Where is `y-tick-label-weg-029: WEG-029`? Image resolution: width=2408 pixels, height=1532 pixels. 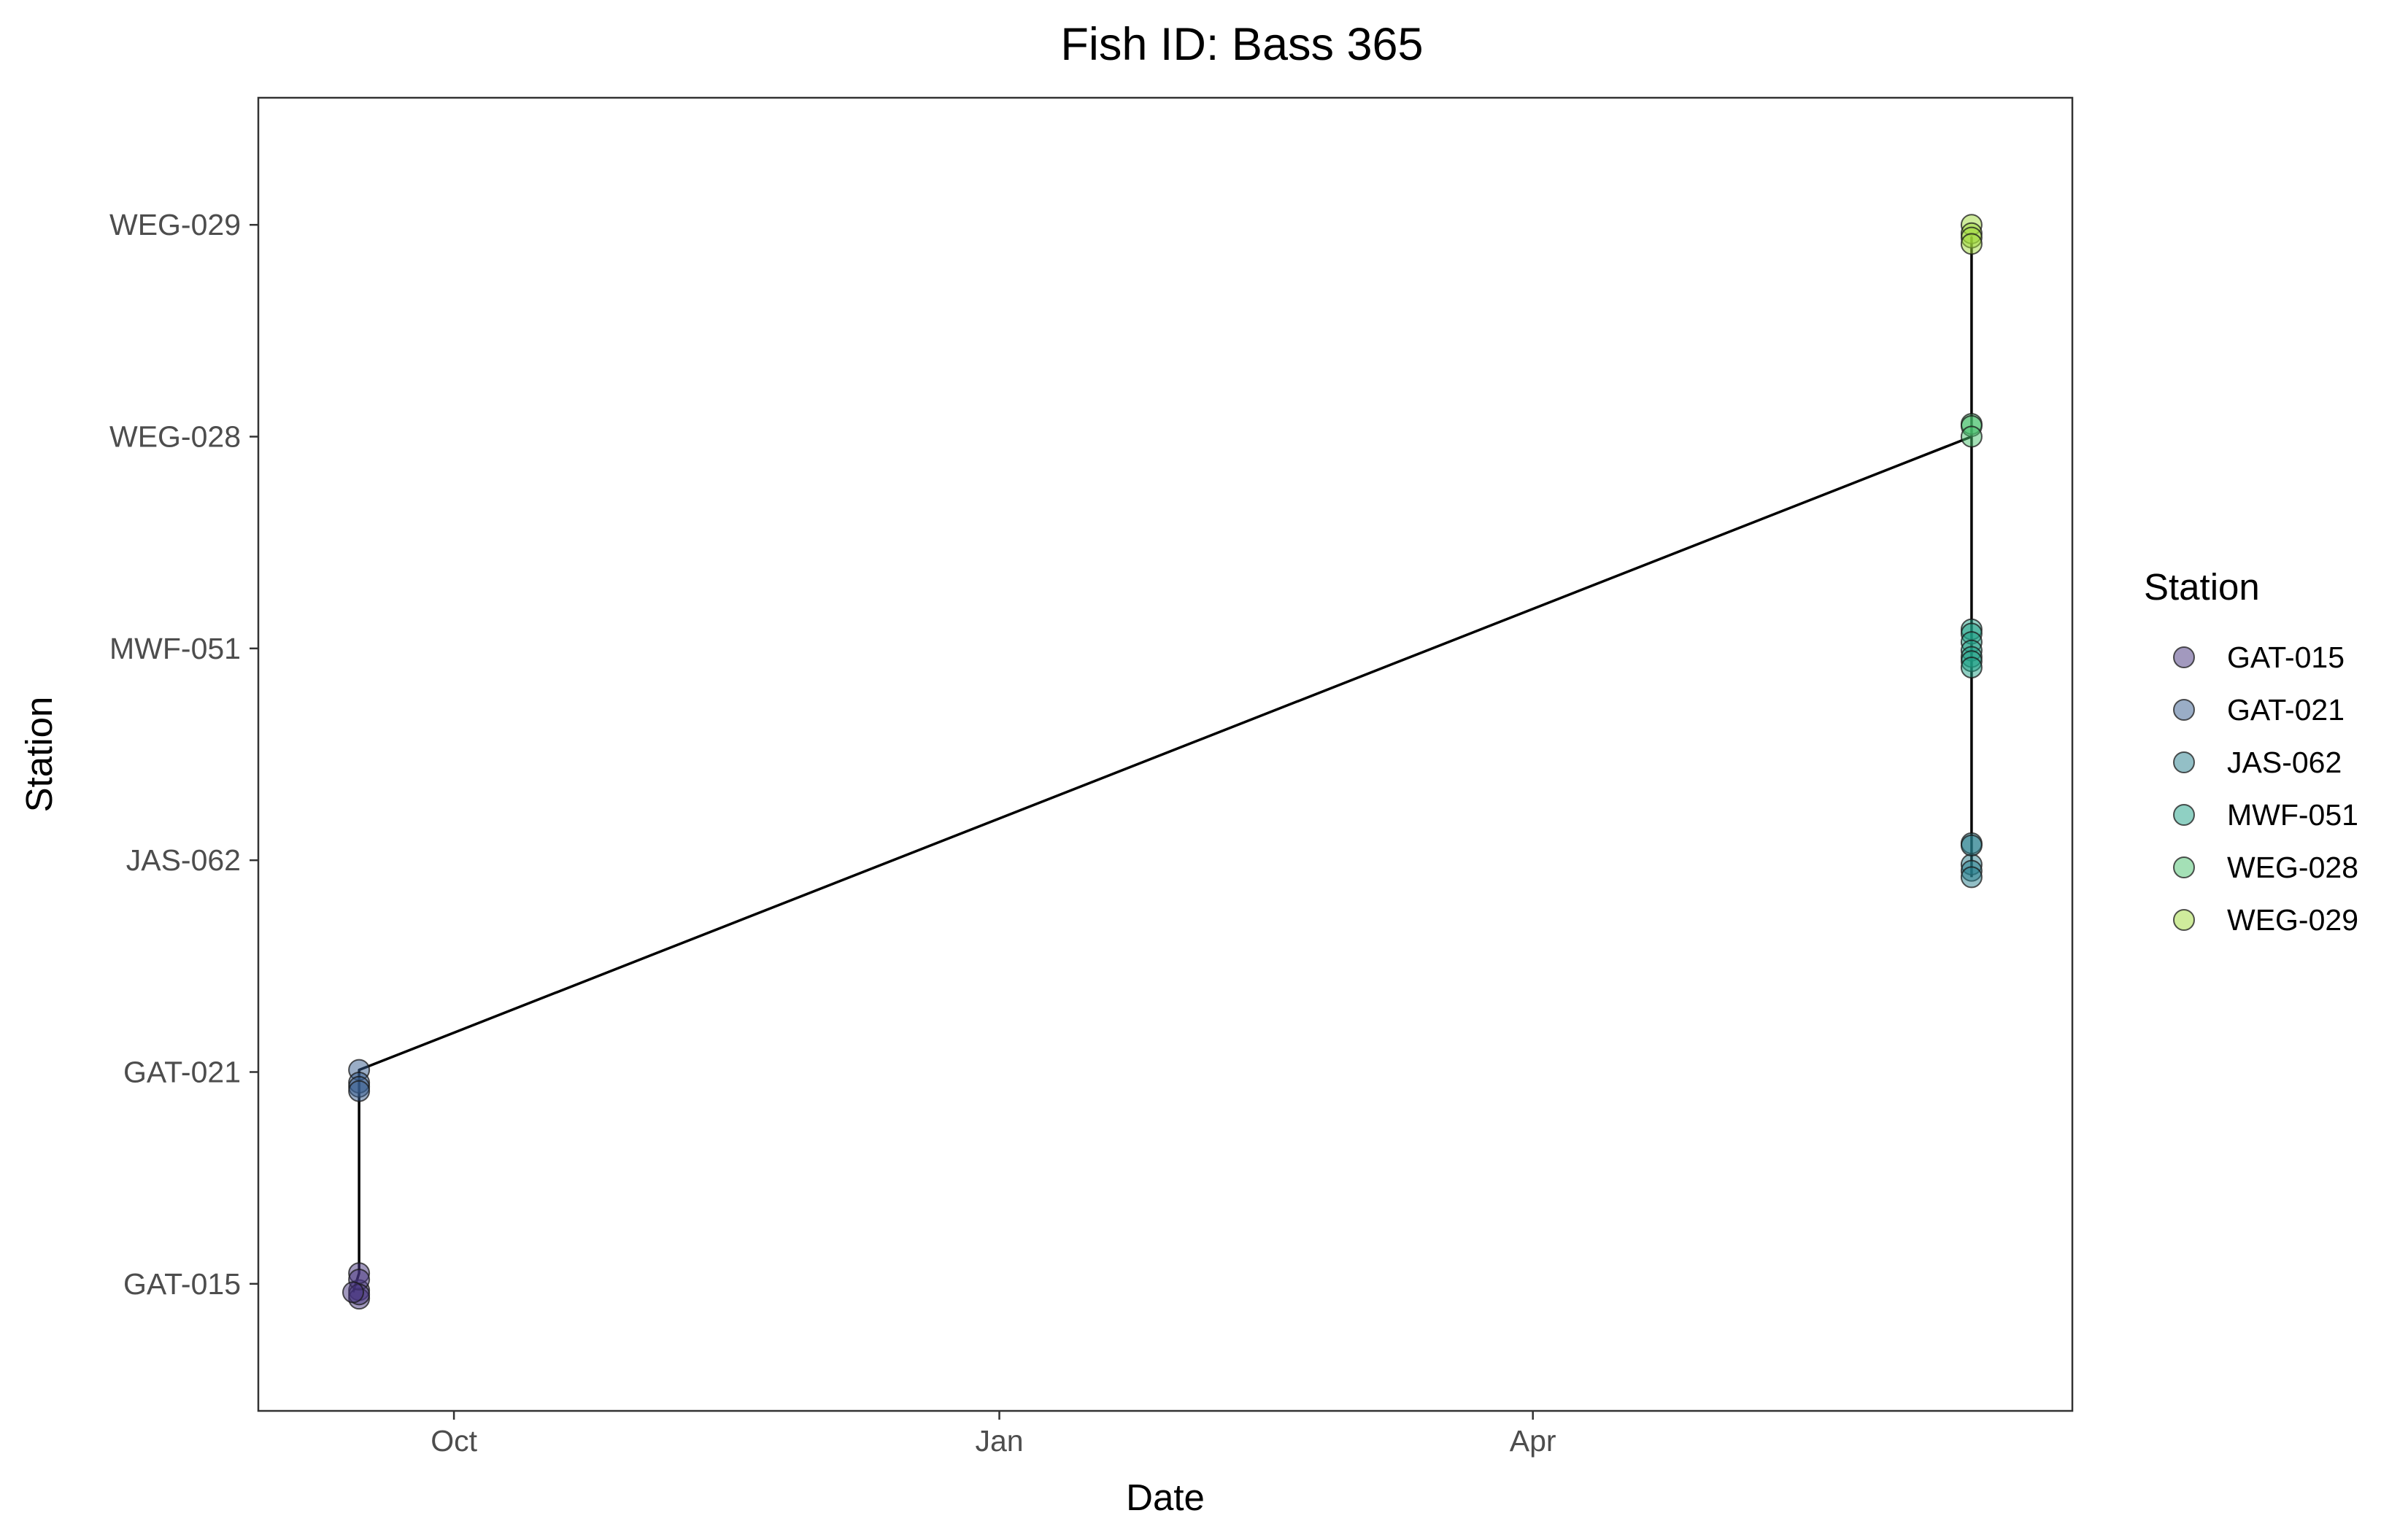
y-tick-label-weg-029: WEG-029 is located at coordinates (175, 225).